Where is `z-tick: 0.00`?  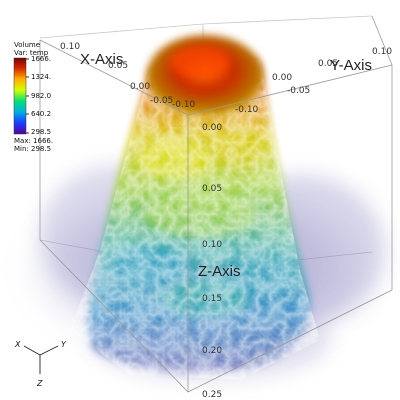
z-tick: 0.00 is located at coordinates (212, 128).